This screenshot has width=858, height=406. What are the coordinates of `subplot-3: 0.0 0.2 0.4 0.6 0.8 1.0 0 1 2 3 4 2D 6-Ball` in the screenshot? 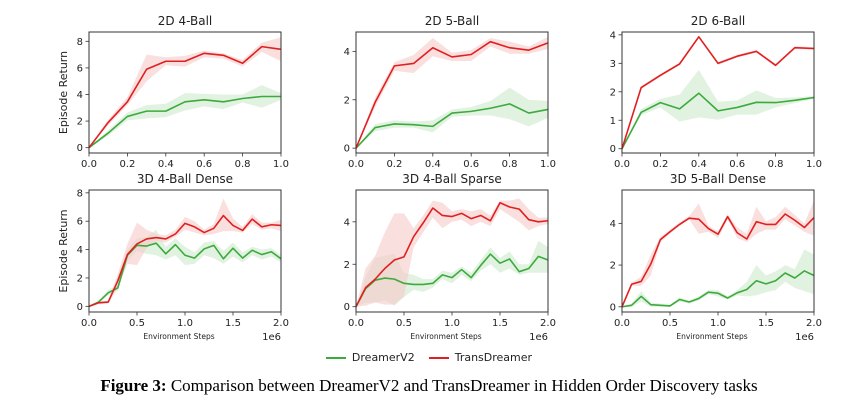 It's located at (716, 92).